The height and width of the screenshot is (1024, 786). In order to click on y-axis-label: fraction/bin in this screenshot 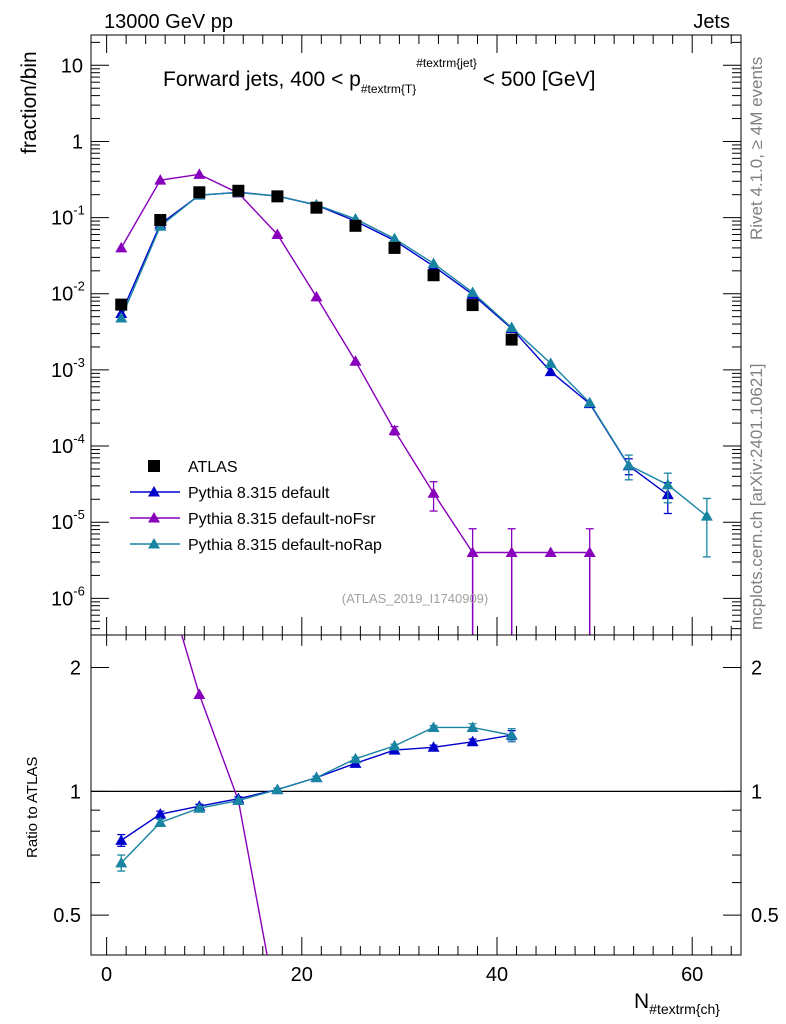, I will do `click(29, 102)`.